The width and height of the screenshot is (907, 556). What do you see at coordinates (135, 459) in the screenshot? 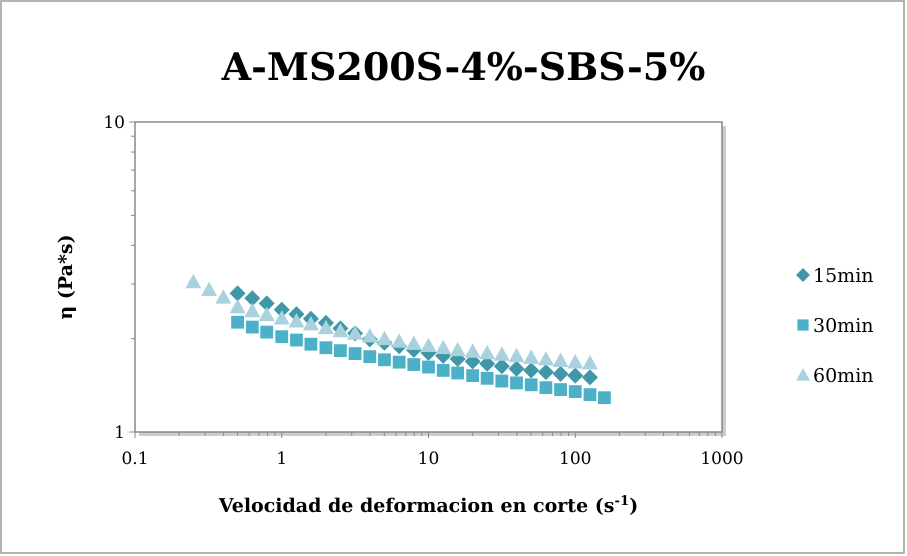
I see `x-tick-label: 0.1` at bounding box center [135, 459].